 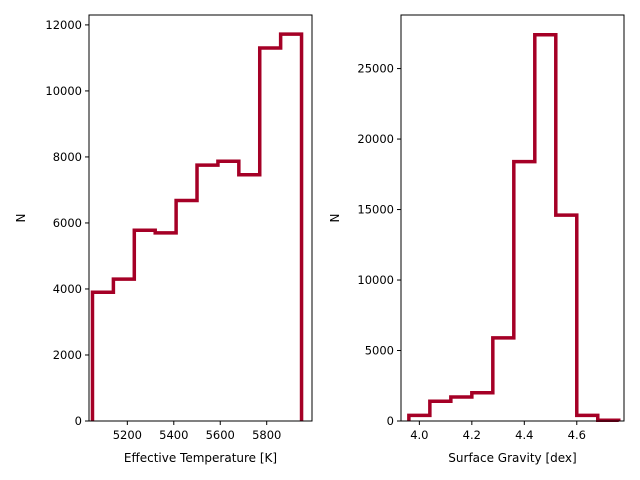 I want to click on y-tick-label: 2000, so click(x=67, y=355).